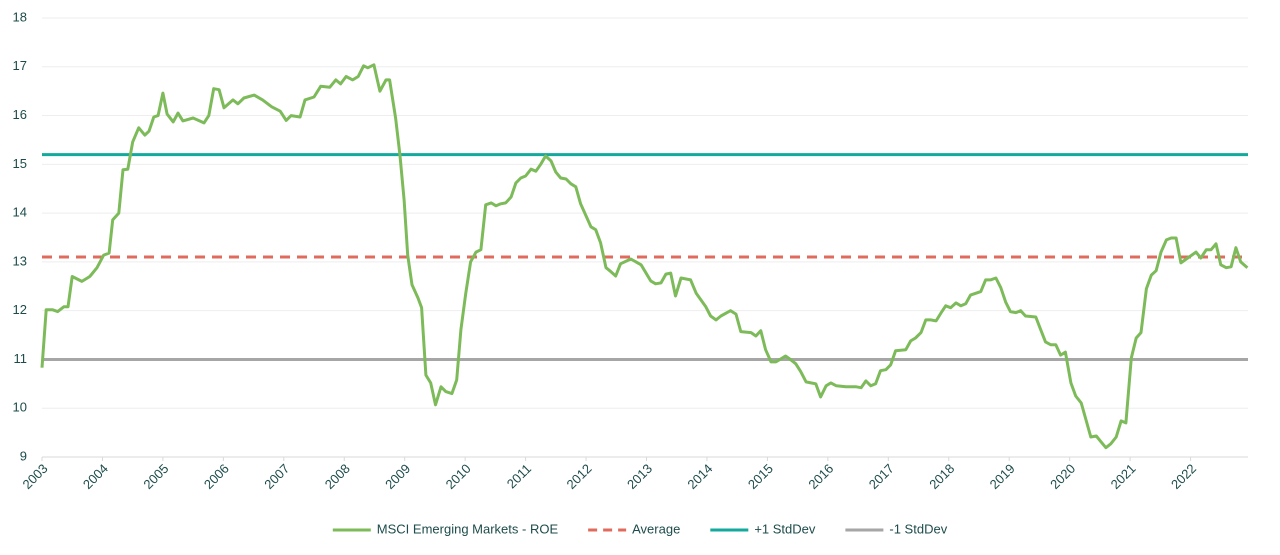 The image size is (1280, 555). Describe the element at coordinates (23, 455) in the screenshot. I see `y-tick-label: 9` at that location.